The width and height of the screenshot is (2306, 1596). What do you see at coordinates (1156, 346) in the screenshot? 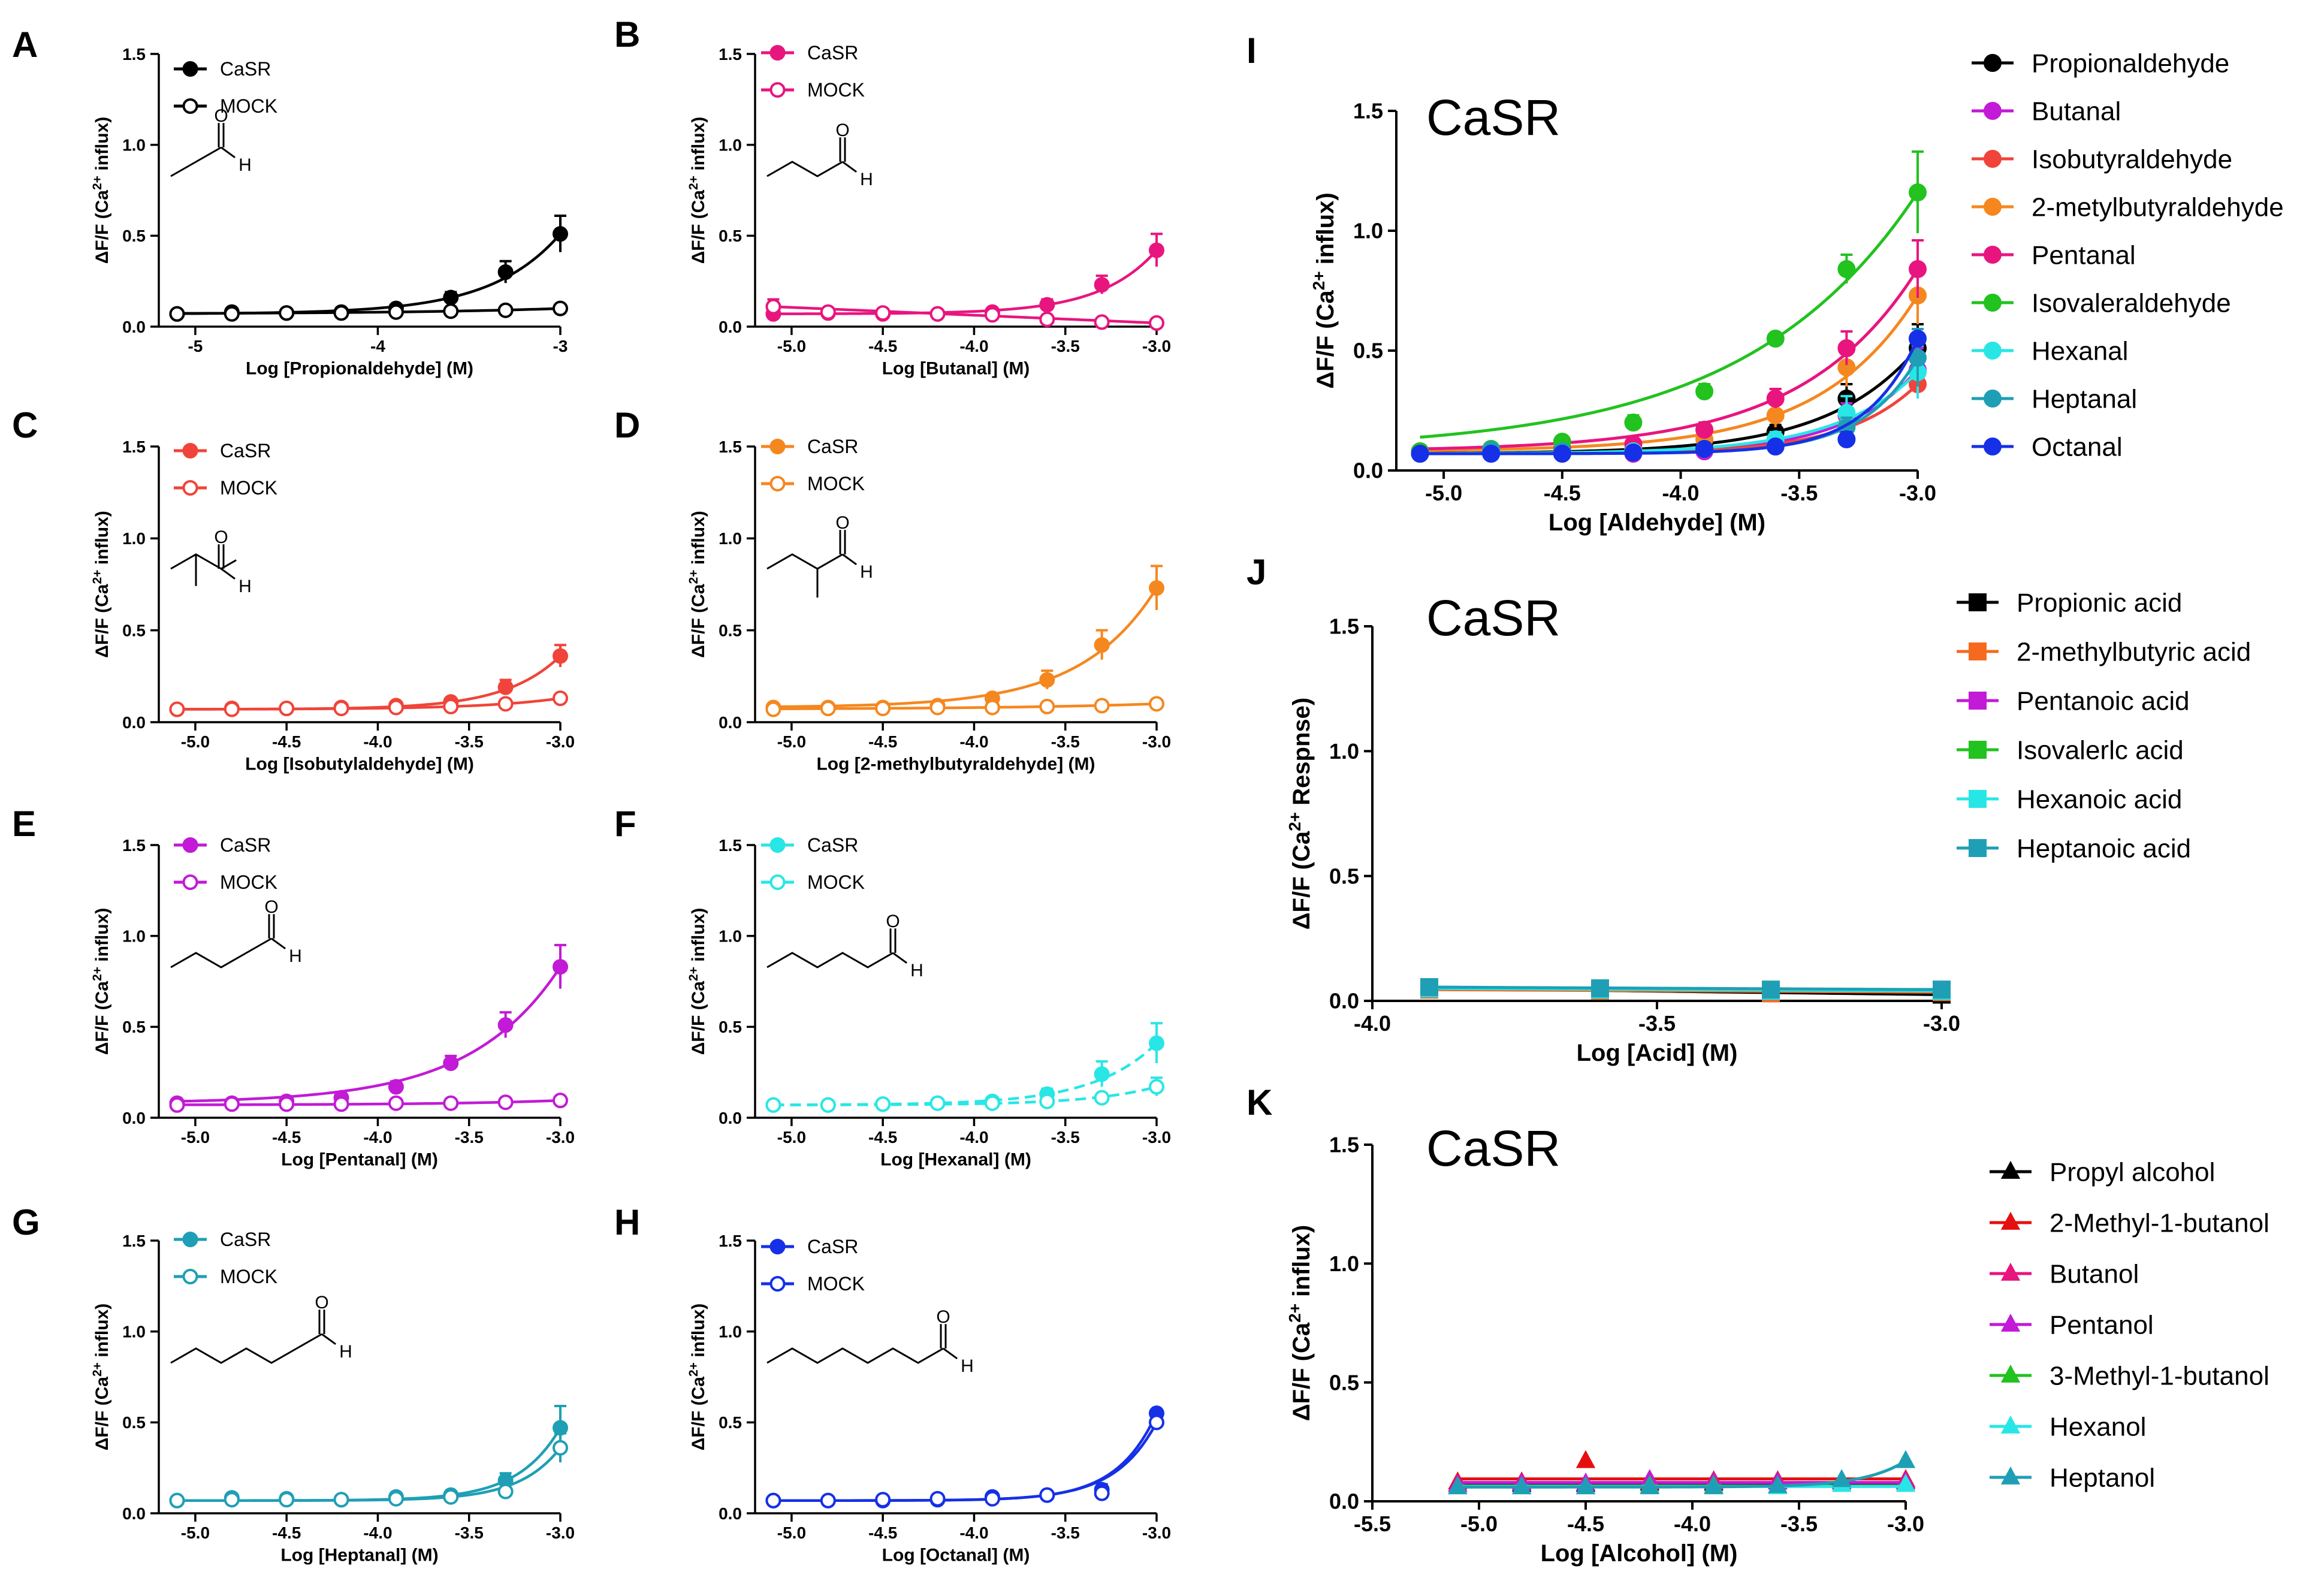
I see `x-tick-label: -3.0` at bounding box center [1156, 346].